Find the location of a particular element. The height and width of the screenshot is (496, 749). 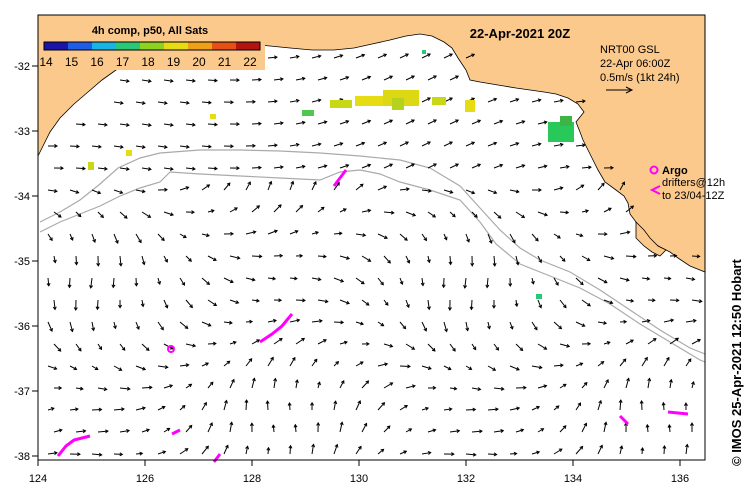

argo-legend: Argo drifters@12h to 23/04-12Z is located at coordinates (687, 183).